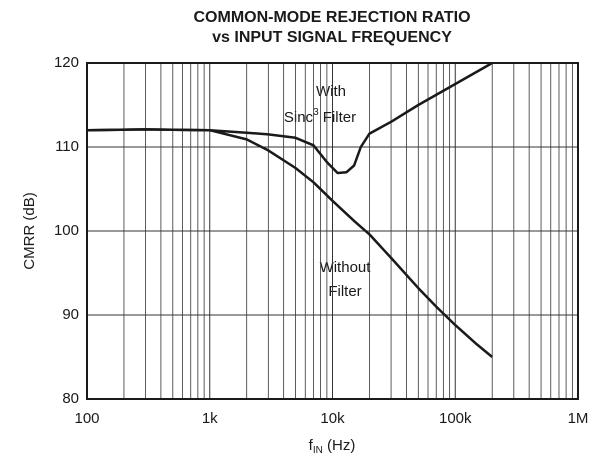 The height and width of the screenshot is (466, 598). What do you see at coordinates (346, 267) in the screenshot?
I see `annotation: Without` at bounding box center [346, 267].